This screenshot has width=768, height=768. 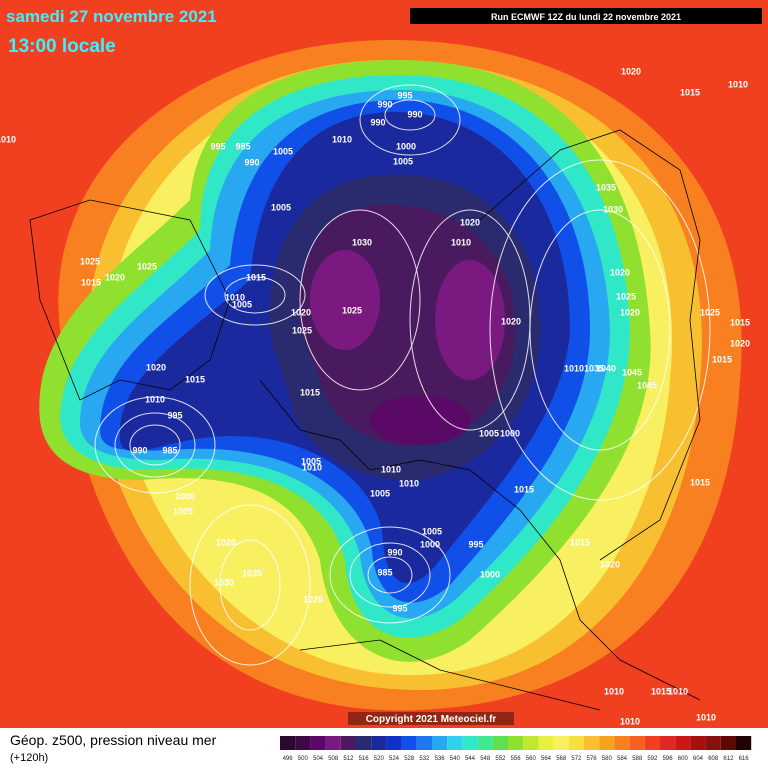 What do you see at coordinates (606, 368) in the screenshot?
I see `isobar-label: 1040` at bounding box center [606, 368].